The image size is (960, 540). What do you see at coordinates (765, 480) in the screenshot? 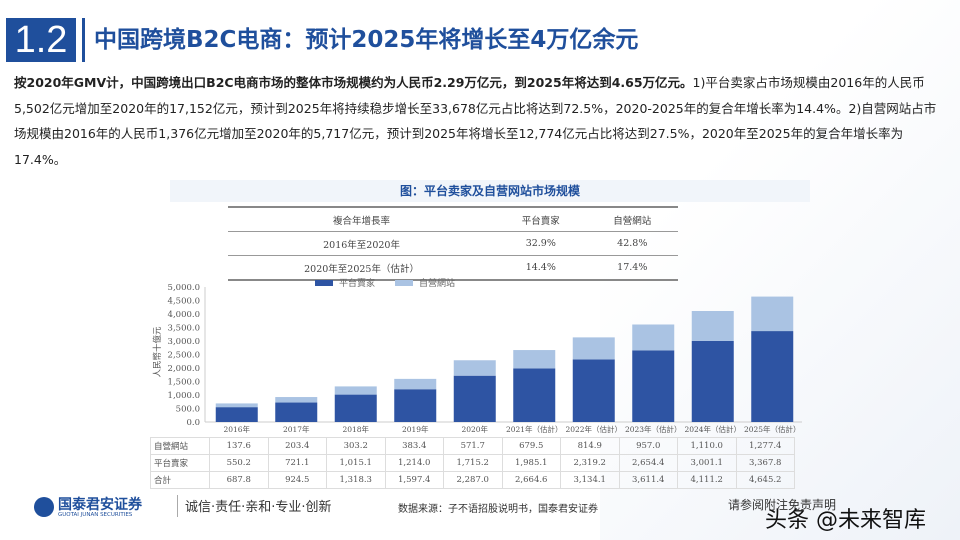
I see `data-cell: 4,645.2` at bounding box center [765, 480].